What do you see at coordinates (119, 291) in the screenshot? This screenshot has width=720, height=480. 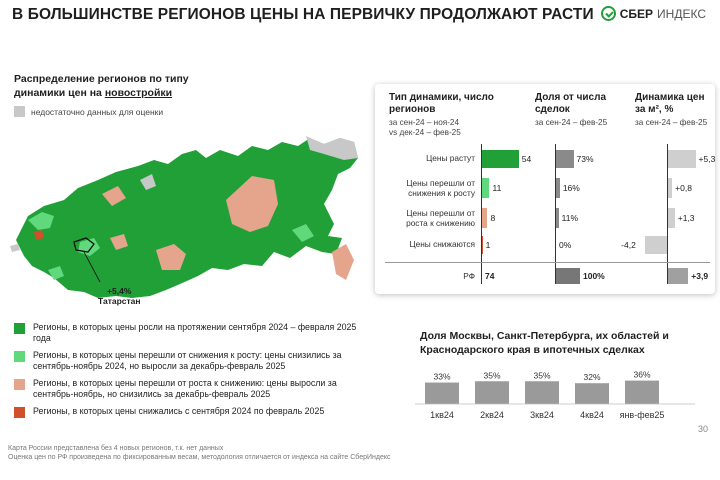 I see `tatarstan-value: +5,4%` at bounding box center [119, 291].